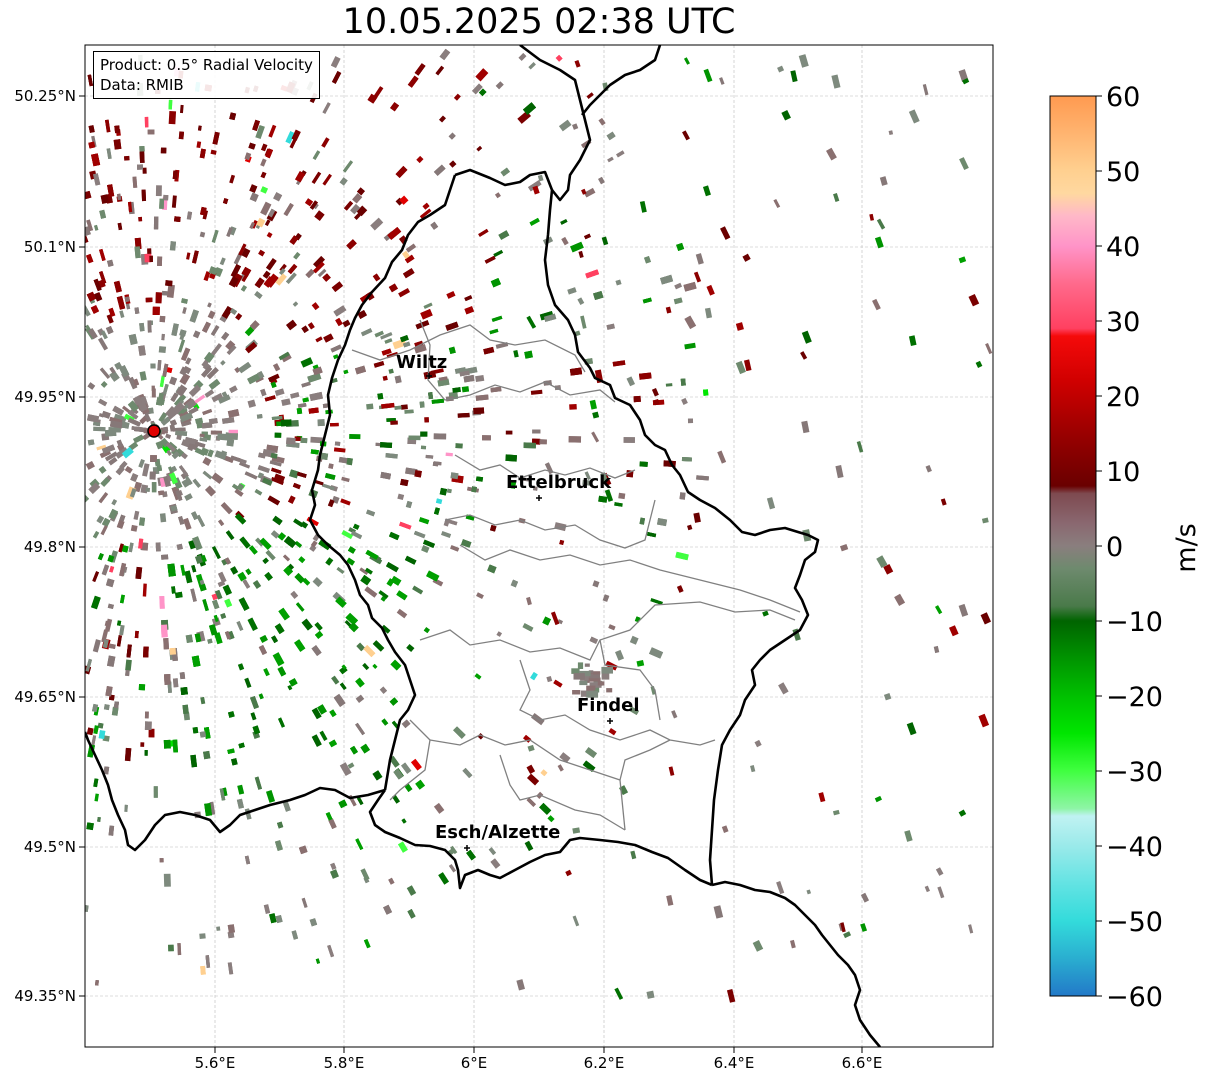 The height and width of the screenshot is (1081, 1207). What do you see at coordinates (1134, 997) in the screenshot?
I see `colorbar-tick-label: −60` at bounding box center [1134, 997].